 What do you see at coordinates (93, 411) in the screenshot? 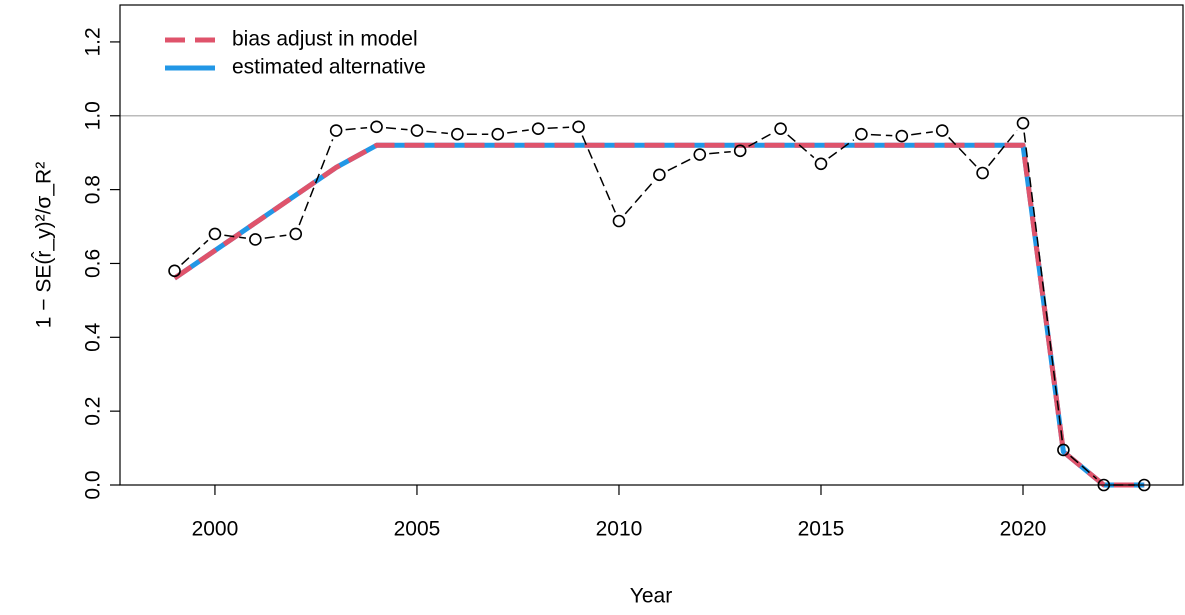
I see `y-tick-label: 0.2` at bounding box center [93, 411].